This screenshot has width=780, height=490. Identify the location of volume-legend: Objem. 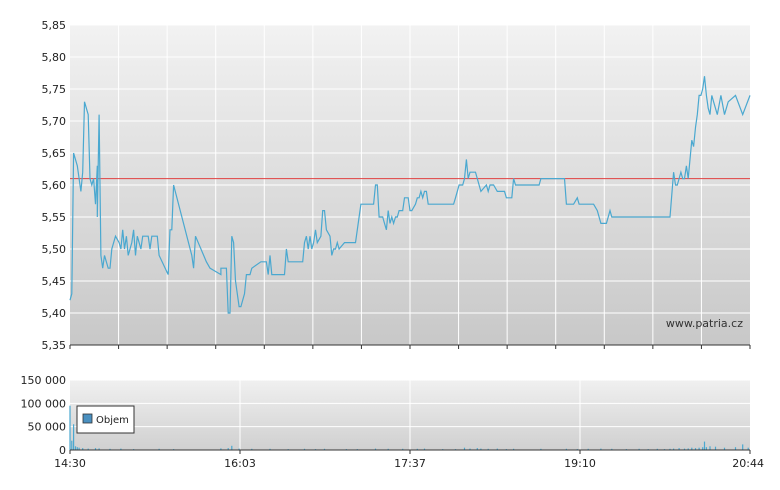
(105, 419).